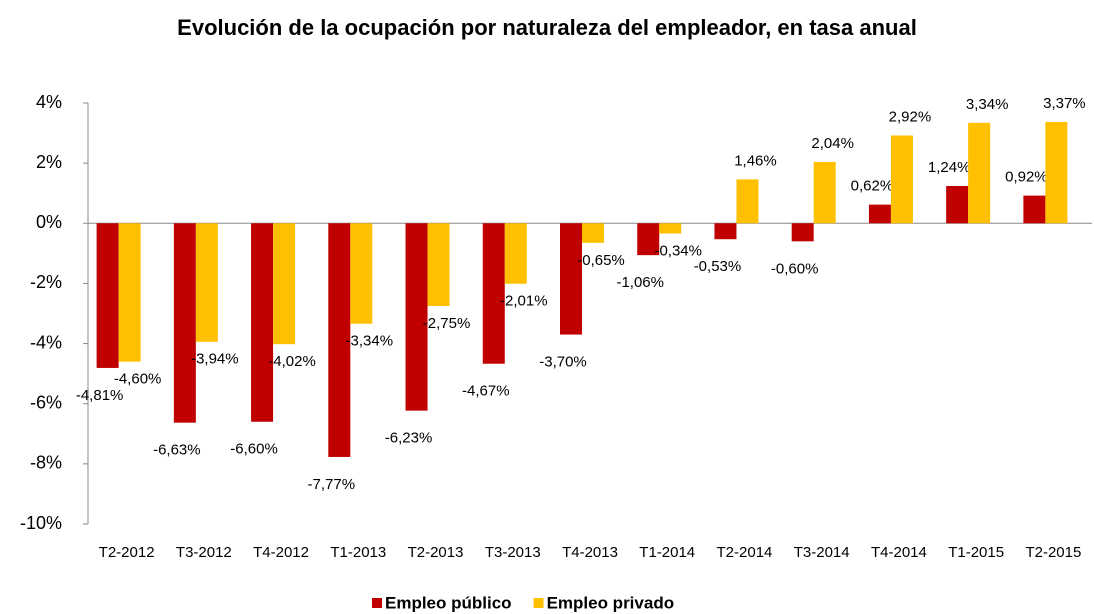 Image resolution: width=1094 pixels, height=614 pixels. I want to click on data-label: -2,01%, so click(524, 301).